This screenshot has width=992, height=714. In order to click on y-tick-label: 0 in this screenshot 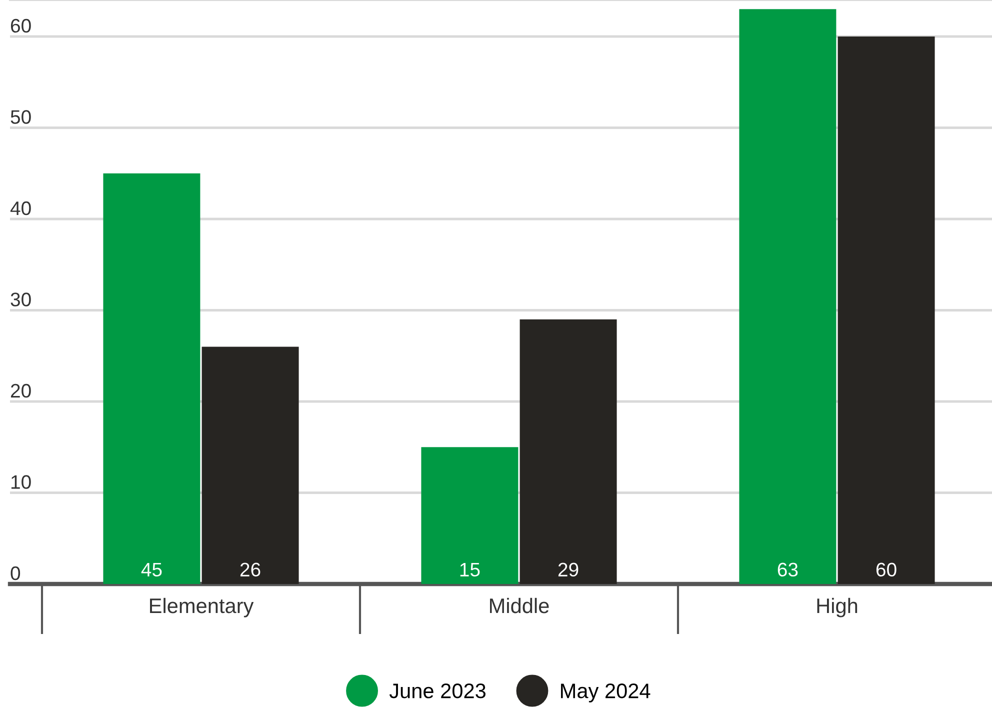, I will do `click(15, 573)`.